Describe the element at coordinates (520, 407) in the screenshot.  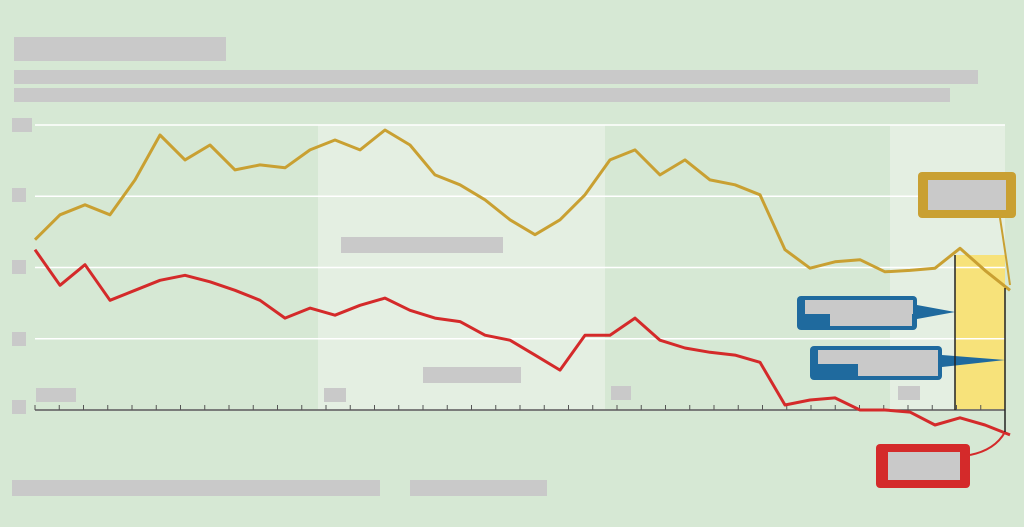
I see `x-ticks` at that location.